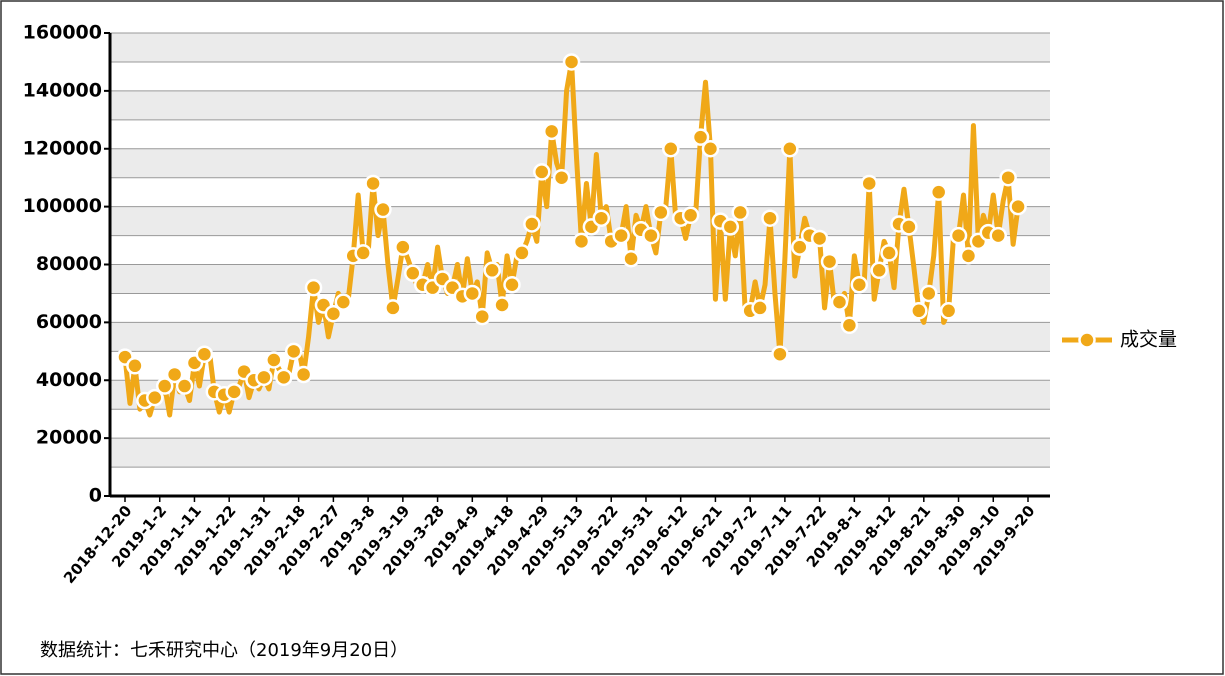 This screenshot has width=1225, height=676. What do you see at coordinates (1148, 340) in the screenshot?
I see `legend-label: 成交量` at bounding box center [1148, 340].